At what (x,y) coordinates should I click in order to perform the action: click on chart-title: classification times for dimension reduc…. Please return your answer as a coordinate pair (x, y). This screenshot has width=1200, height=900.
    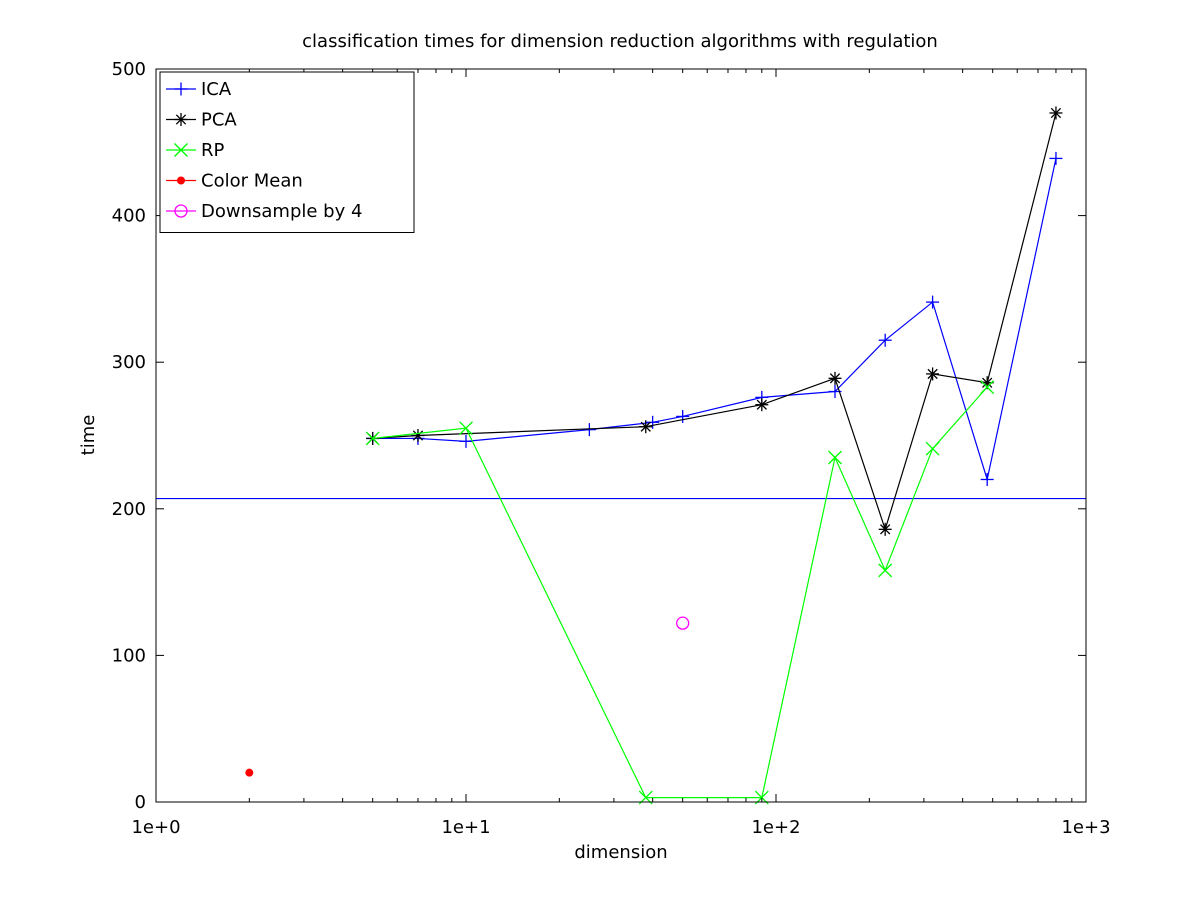
    Looking at the image, I should click on (620, 41).